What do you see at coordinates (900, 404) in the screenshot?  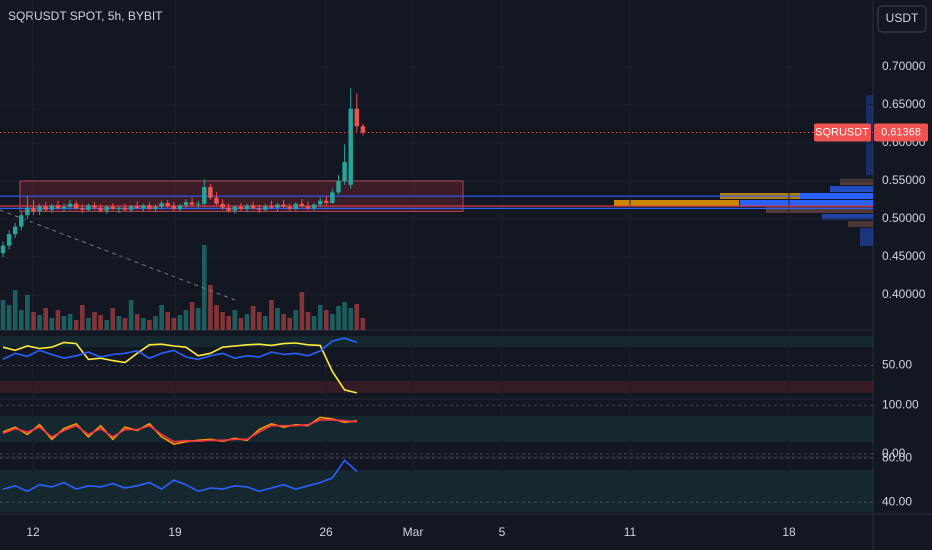 I see `indicator-tick-label: 100.00` at bounding box center [900, 404].